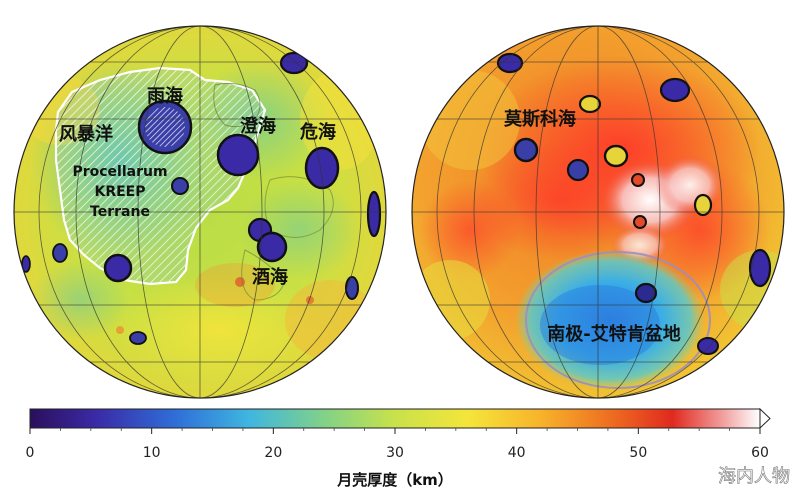  What do you see at coordinates (152, 453) in the screenshot?
I see `colorbar-tick-label: 10` at bounding box center [152, 453].